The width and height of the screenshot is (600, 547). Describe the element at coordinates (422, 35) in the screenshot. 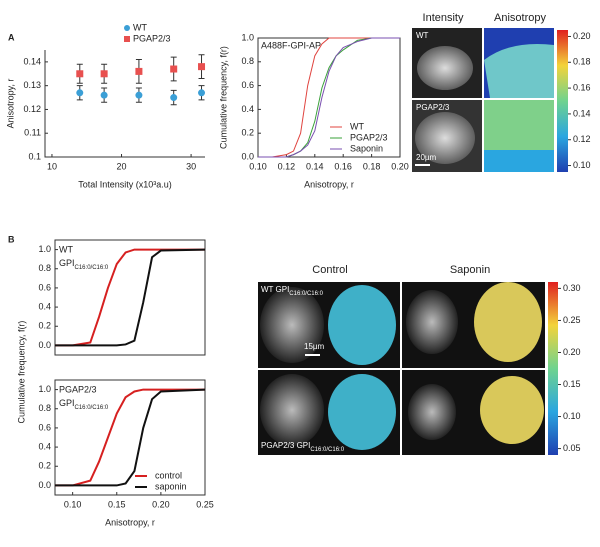

I see `row-label: WT` at that location.